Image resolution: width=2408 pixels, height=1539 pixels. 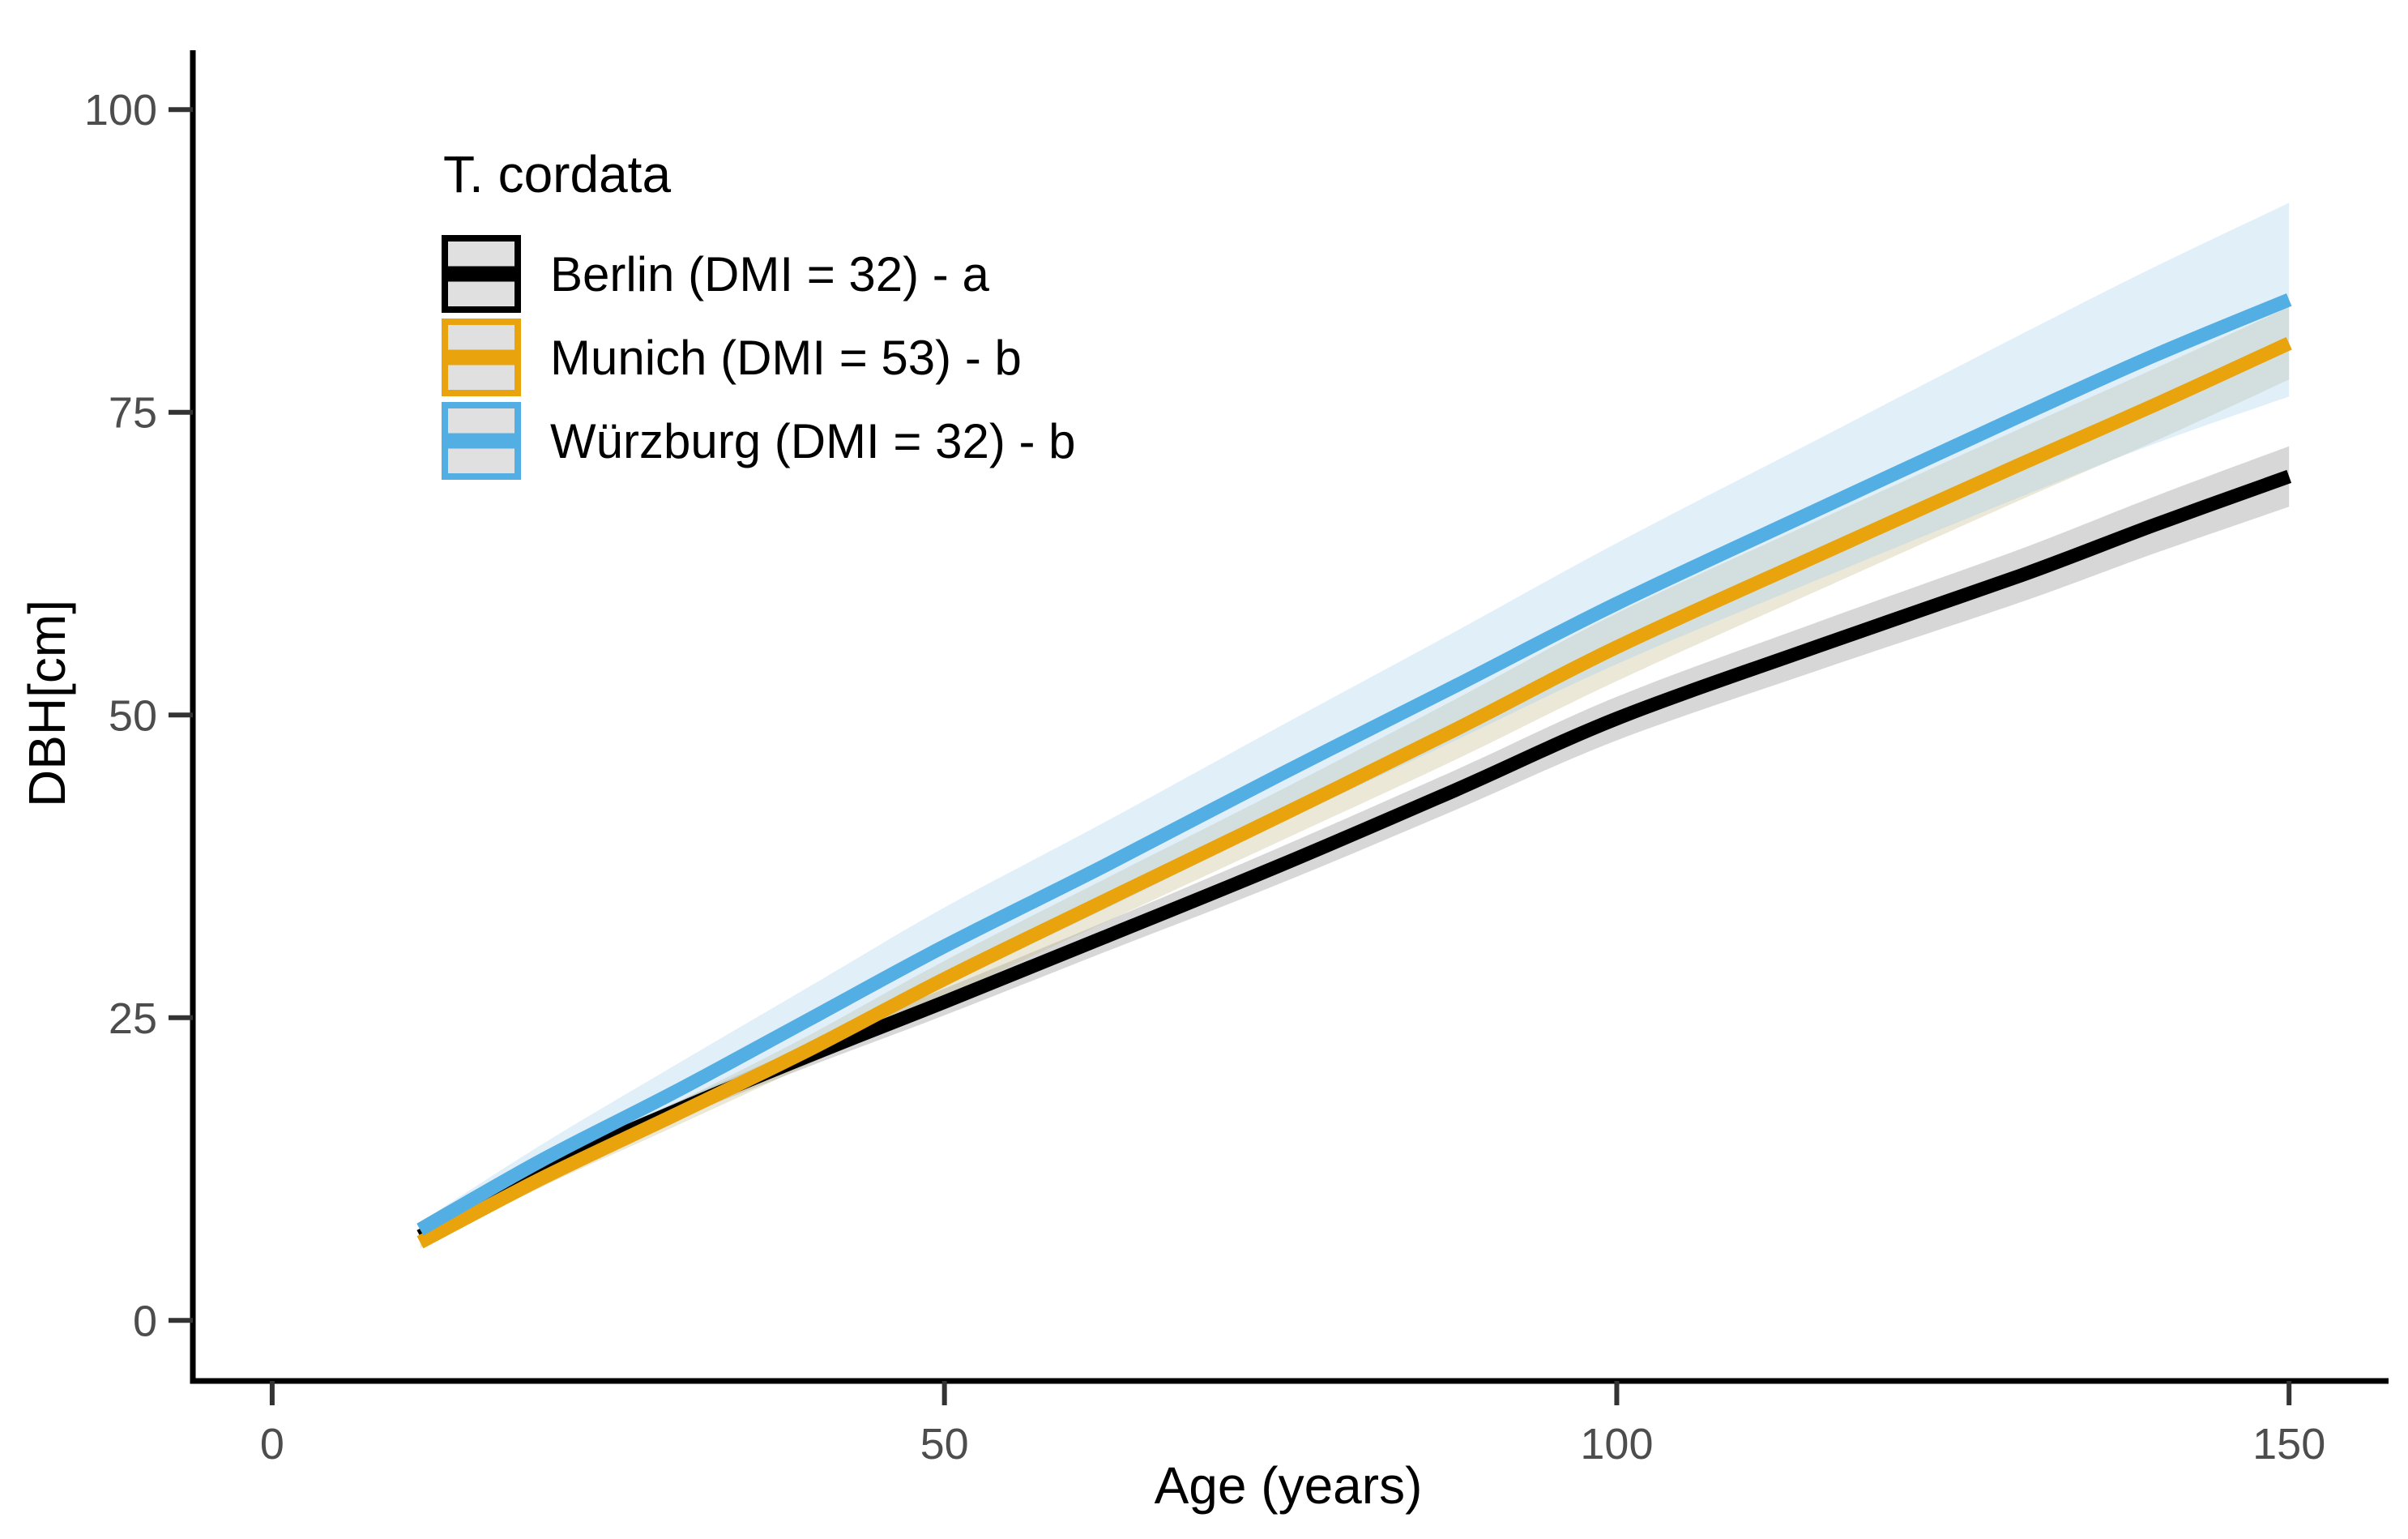 I want to click on x-tick-label: 150, so click(x=2288, y=1444).